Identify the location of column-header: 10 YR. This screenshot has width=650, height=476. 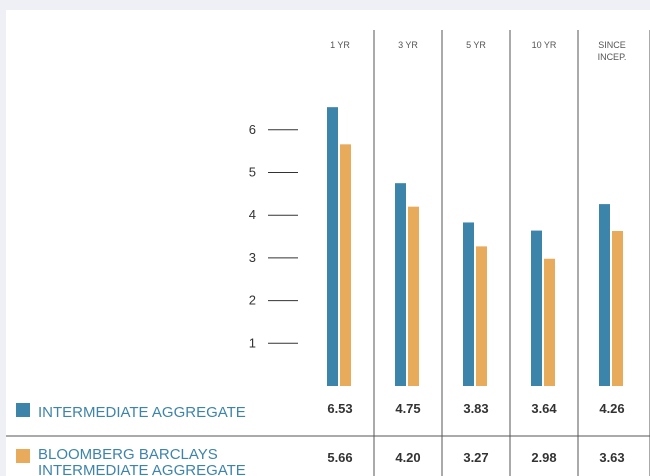
(544, 45).